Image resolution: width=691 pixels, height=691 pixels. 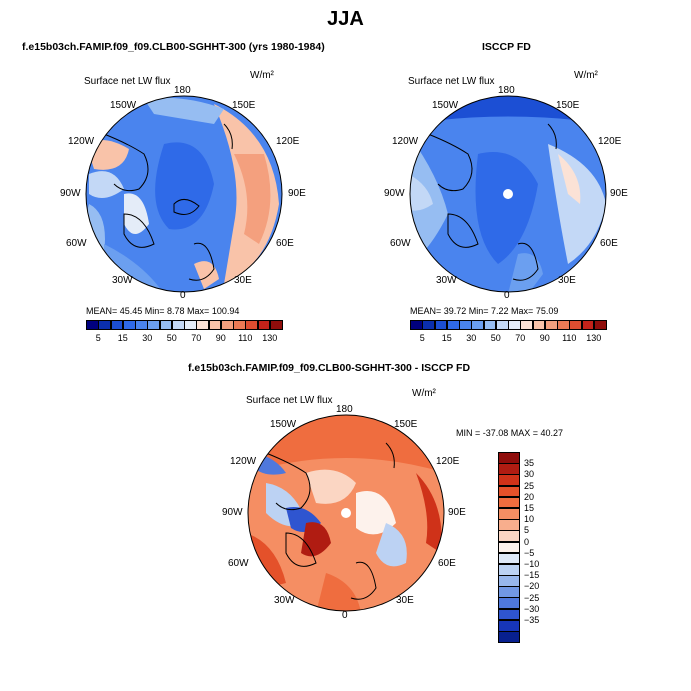 What do you see at coordinates (232, 512) in the screenshot?
I see `diff-lon-90w: 90W` at bounding box center [232, 512].